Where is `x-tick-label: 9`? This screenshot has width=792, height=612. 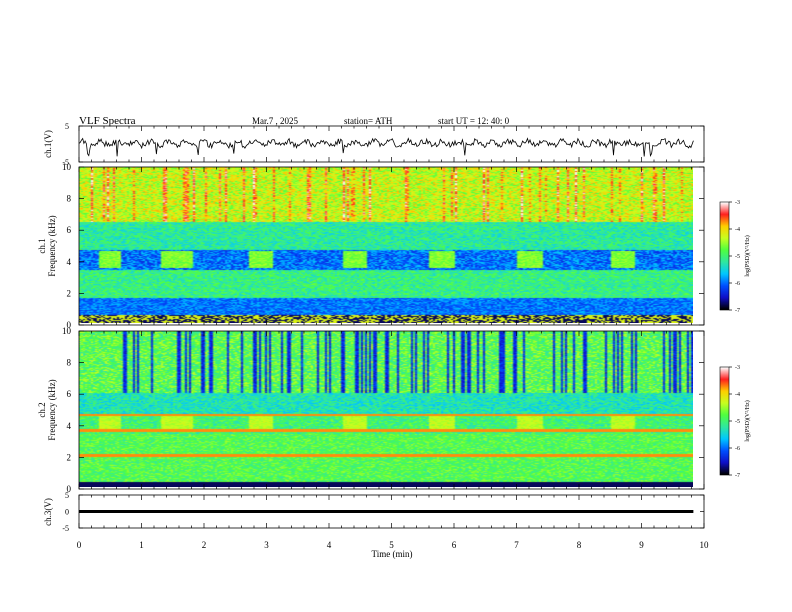
x-tick-label: 9 is located at coordinates (641, 545).